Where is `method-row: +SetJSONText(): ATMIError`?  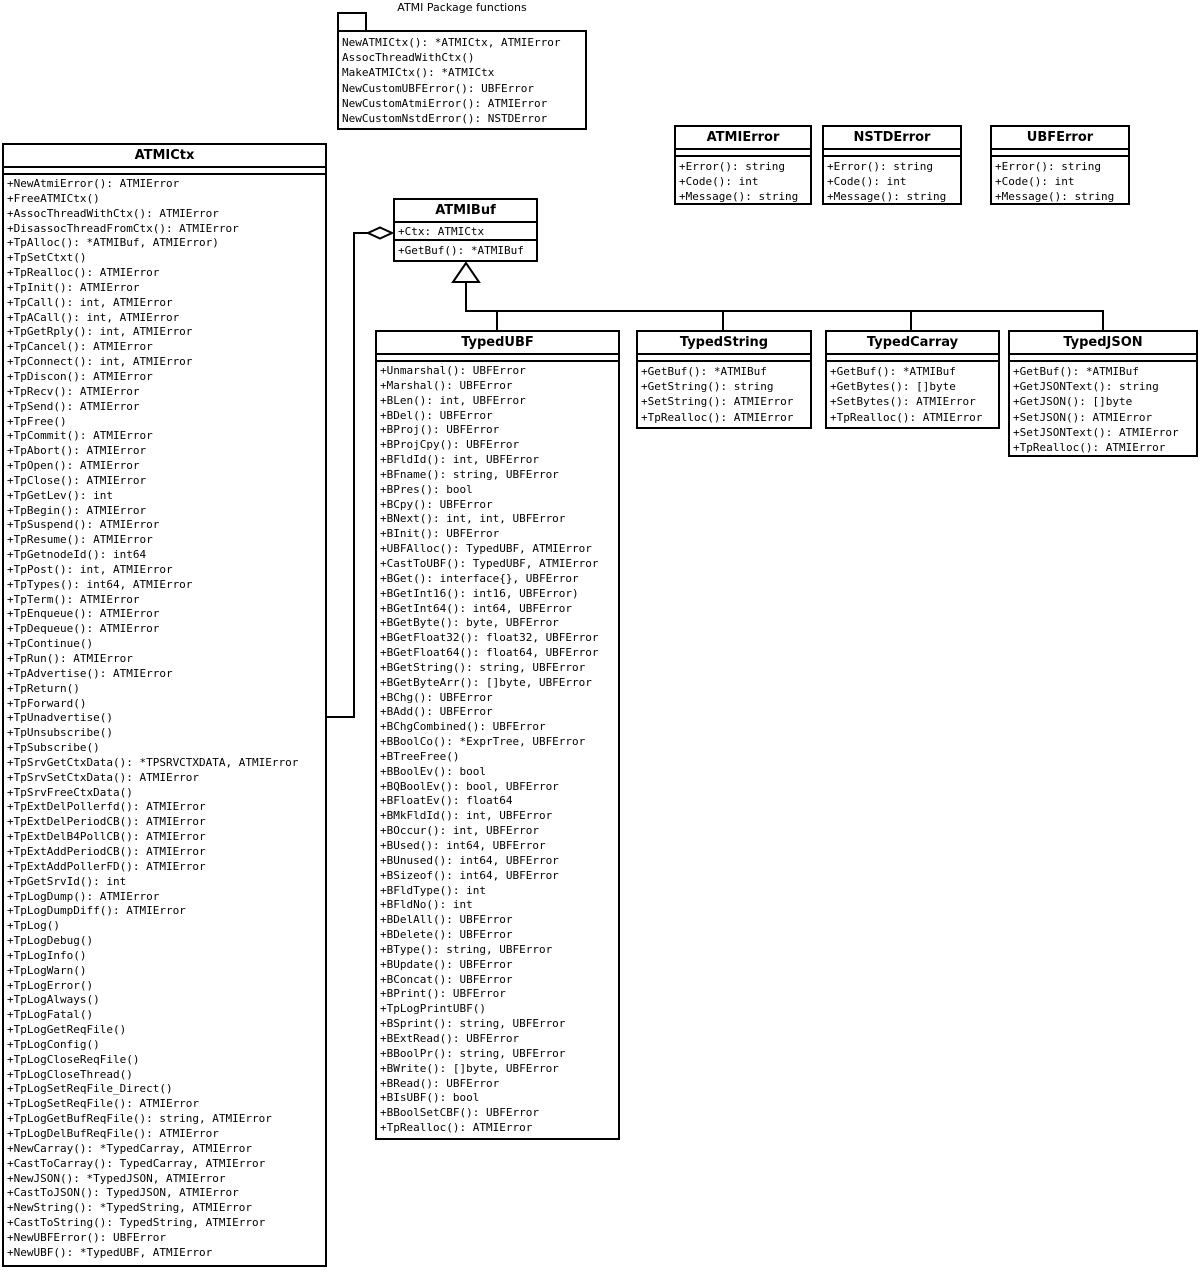 method-row: +SetJSONText(): ATMIError is located at coordinates (1096, 432).